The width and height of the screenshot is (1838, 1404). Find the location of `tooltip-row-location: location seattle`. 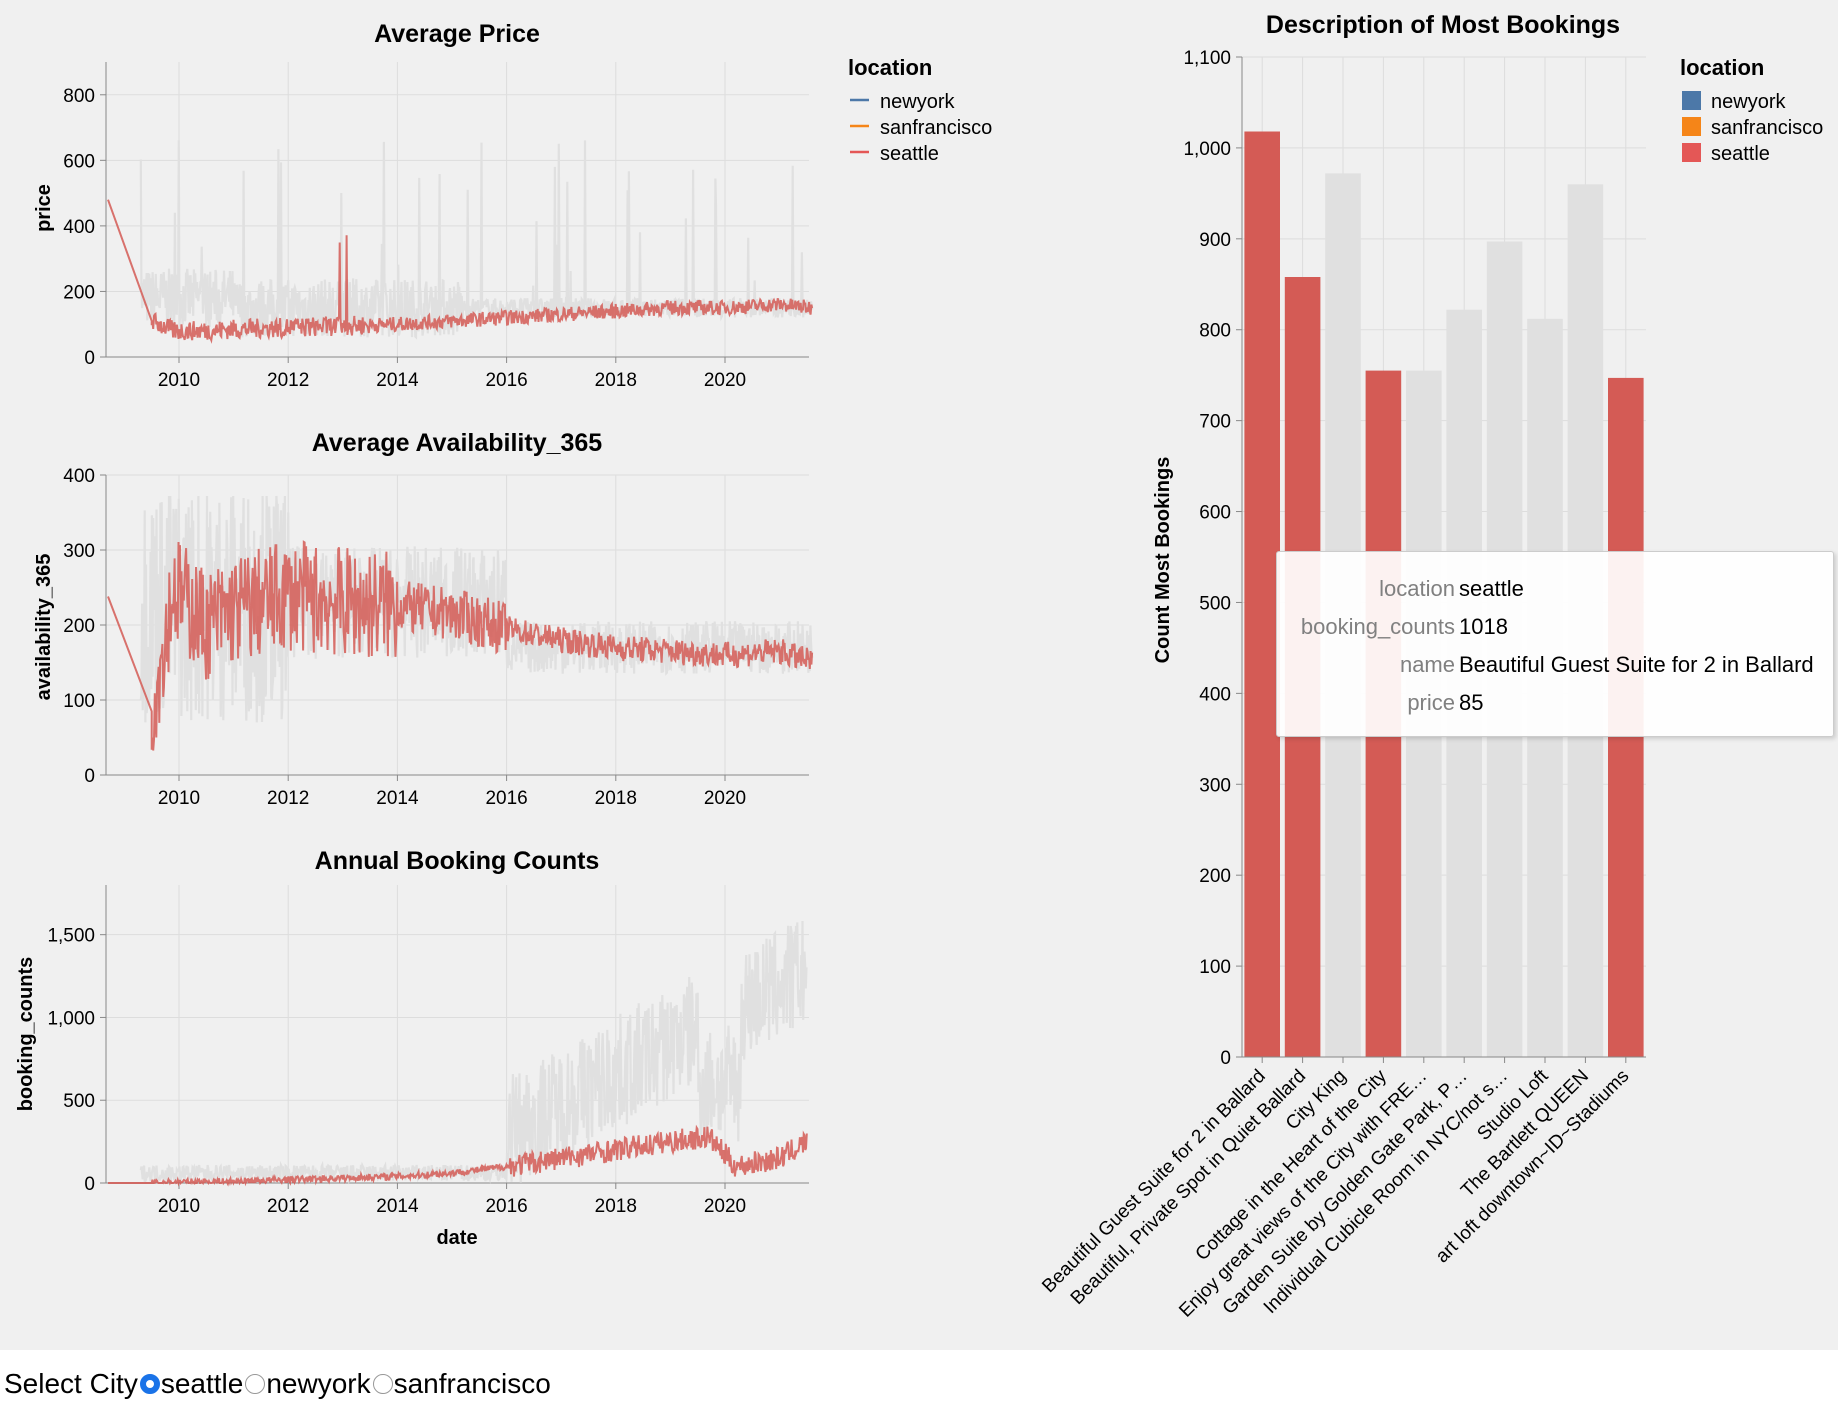

tooltip-row-location: location seattle is located at coordinates (1553, 589).